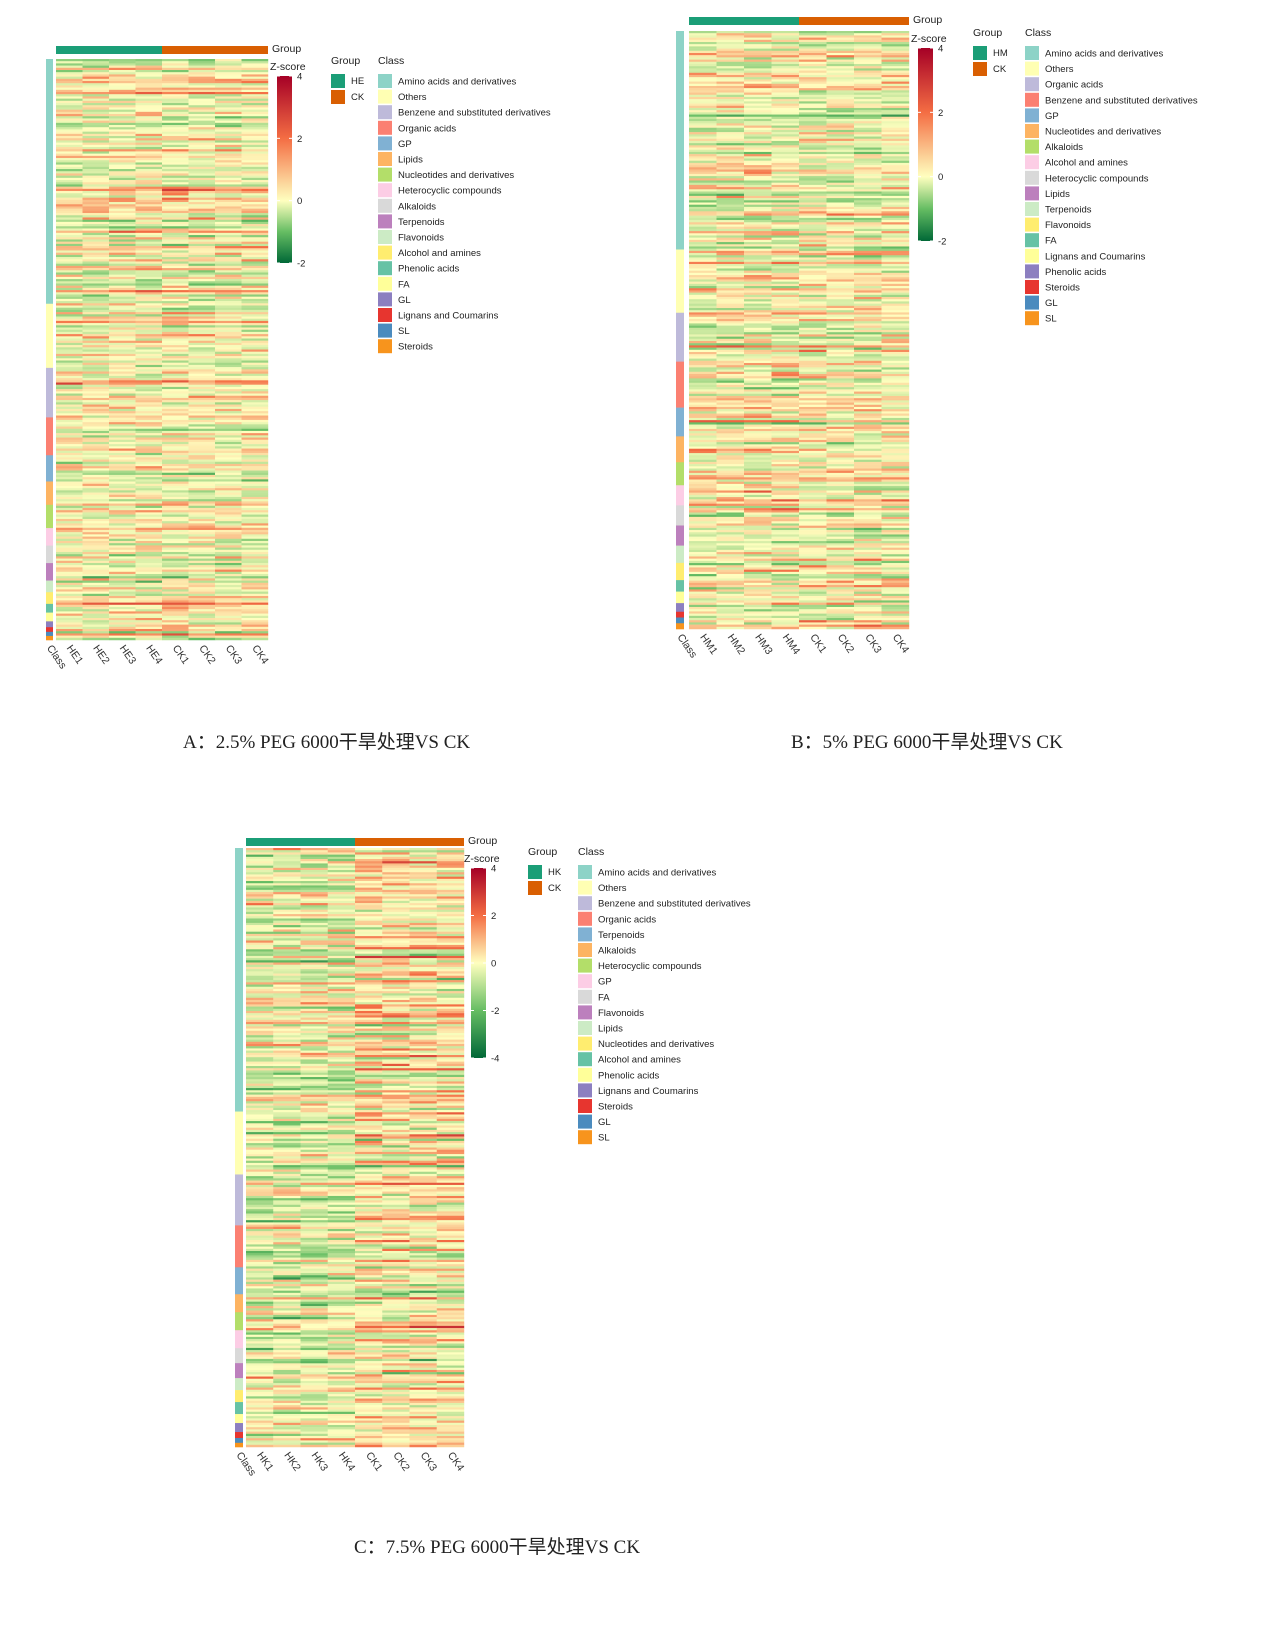 The height and width of the screenshot is (1633, 1269). What do you see at coordinates (846, 644) in the screenshot?
I see `column-label: CK2` at bounding box center [846, 644].